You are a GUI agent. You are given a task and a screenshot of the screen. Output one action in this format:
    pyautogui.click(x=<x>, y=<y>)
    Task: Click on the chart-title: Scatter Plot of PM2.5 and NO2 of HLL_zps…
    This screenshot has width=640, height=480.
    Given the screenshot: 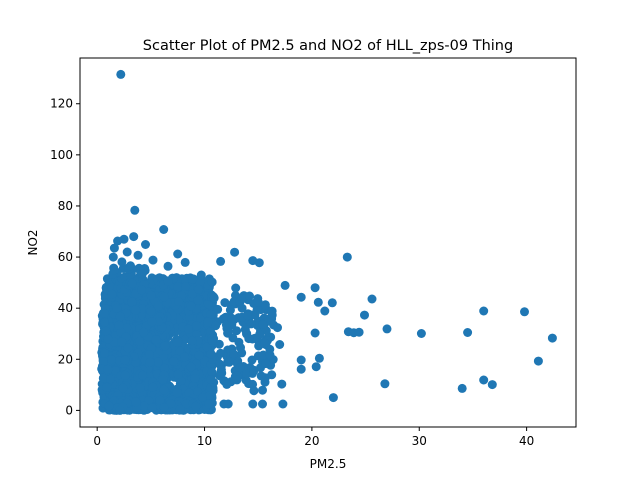 What is the action you would take?
    pyautogui.click(x=328, y=46)
    